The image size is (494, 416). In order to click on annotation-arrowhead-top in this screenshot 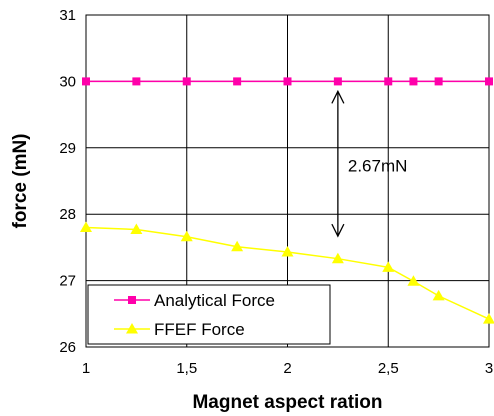, I will do `click(338, 96)`.